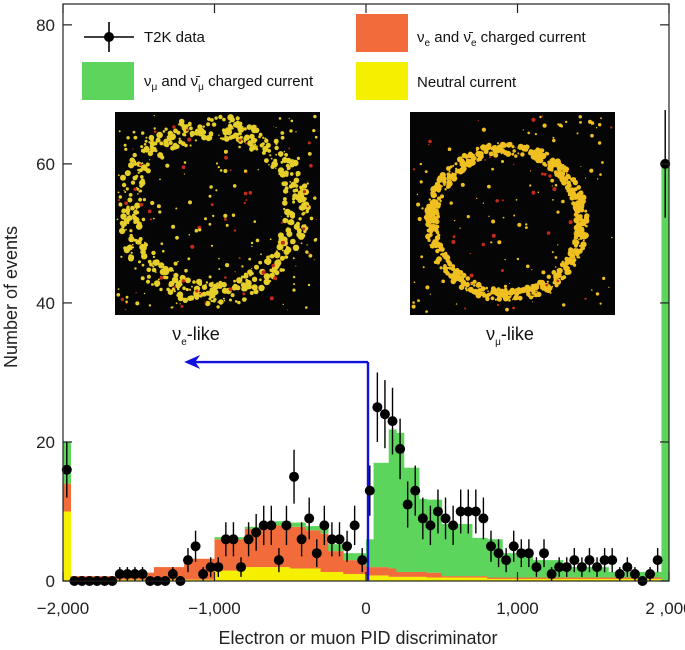 The height and width of the screenshot is (650, 685). I want to click on x-tick-label: 1,000, so click(517, 608).